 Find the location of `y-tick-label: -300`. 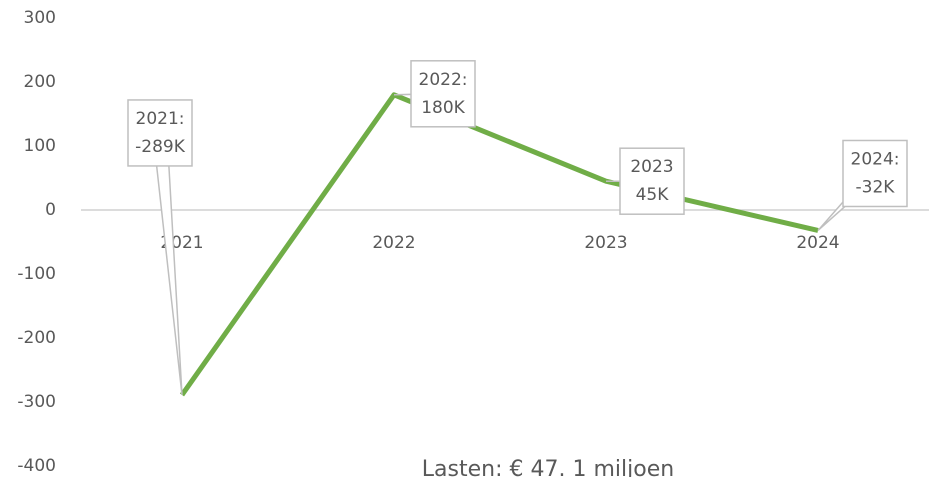

y-tick-label: -300 is located at coordinates (36, 402).